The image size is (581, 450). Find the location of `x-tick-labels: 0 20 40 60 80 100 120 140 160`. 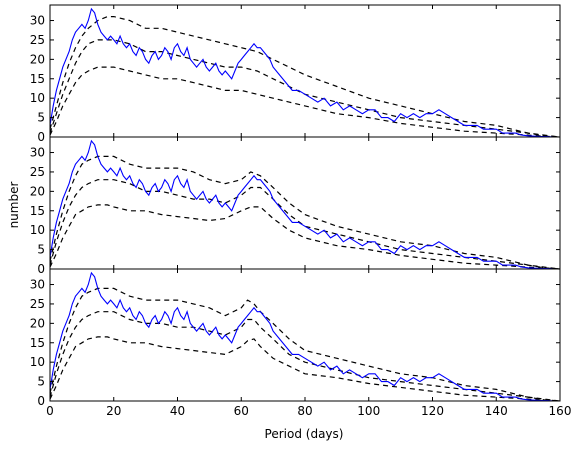

x-tick-labels: 0 20 40 60 80 100 120 140 160 is located at coordinates (308, 411).